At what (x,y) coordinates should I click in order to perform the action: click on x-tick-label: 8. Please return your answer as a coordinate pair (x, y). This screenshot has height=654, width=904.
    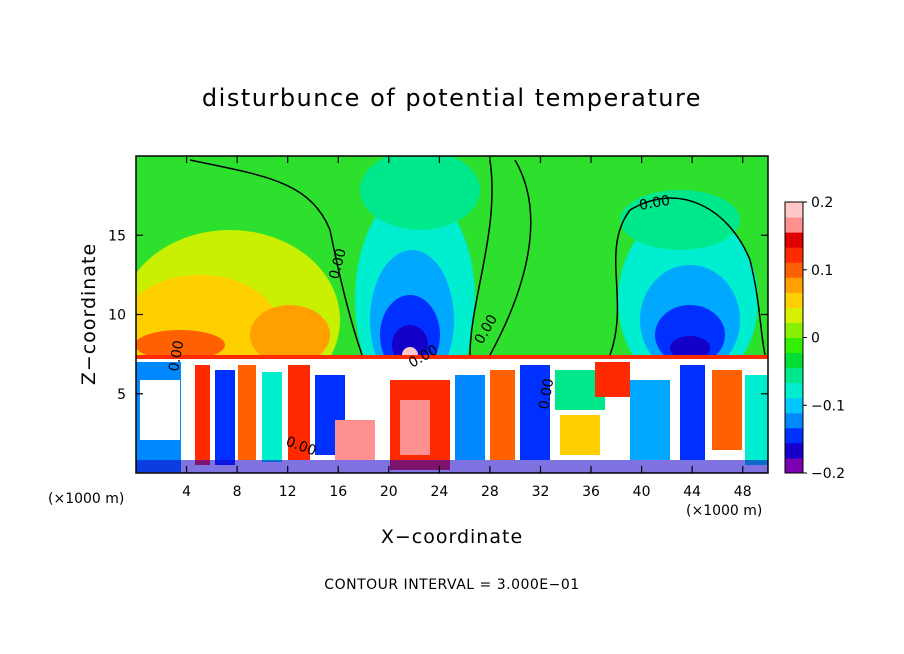
    Looking at the image, I should click on (237, 492).